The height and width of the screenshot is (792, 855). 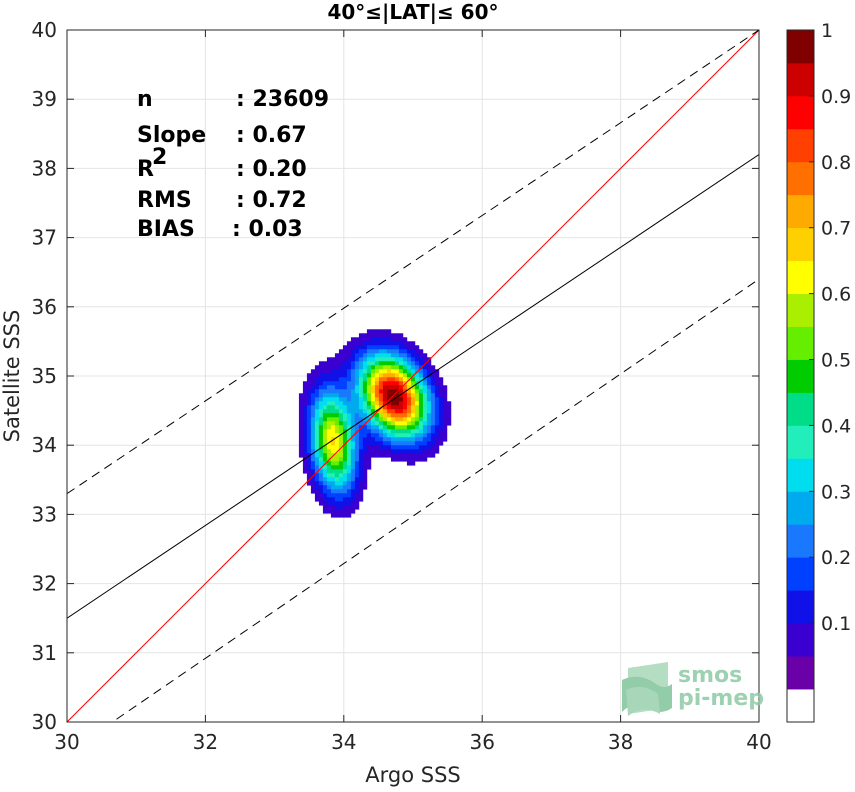 I want to click on y-tick-label: 34, so click(x=44, y=445).